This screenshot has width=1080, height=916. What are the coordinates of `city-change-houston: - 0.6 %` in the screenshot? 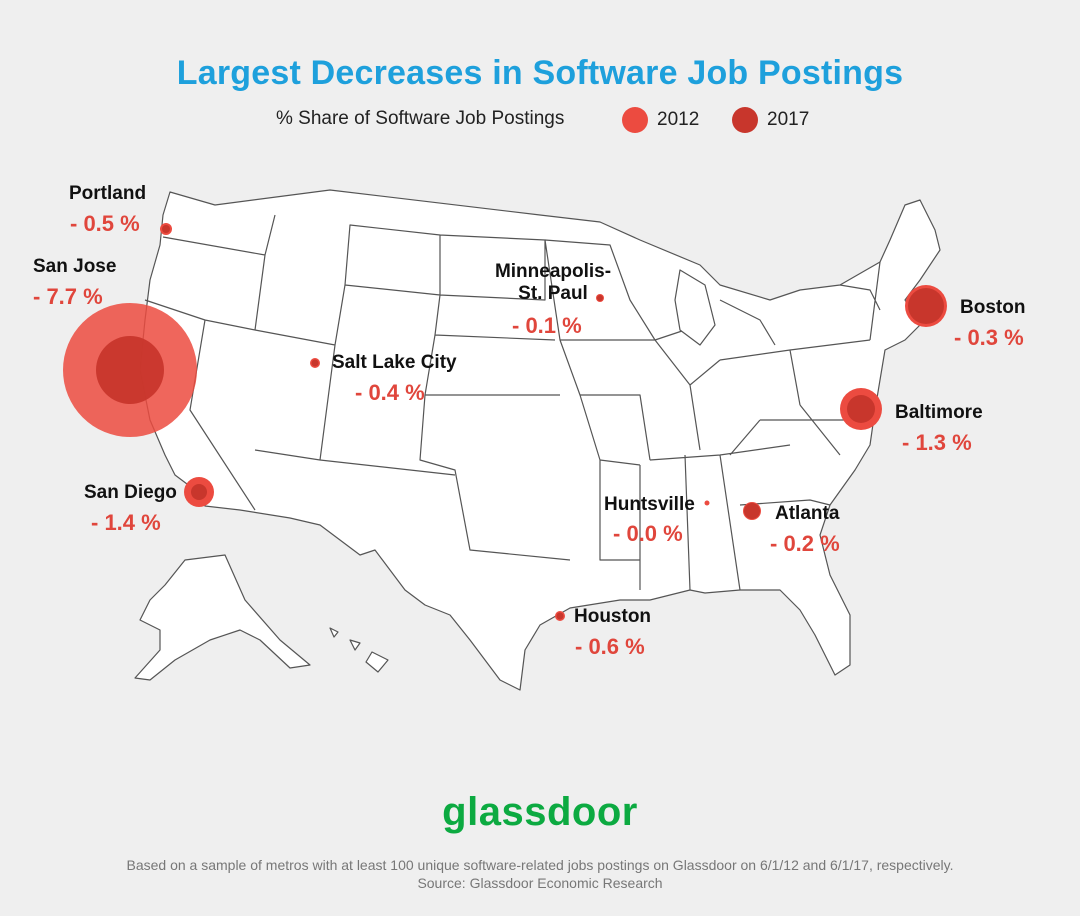 It's located at (610, 646).